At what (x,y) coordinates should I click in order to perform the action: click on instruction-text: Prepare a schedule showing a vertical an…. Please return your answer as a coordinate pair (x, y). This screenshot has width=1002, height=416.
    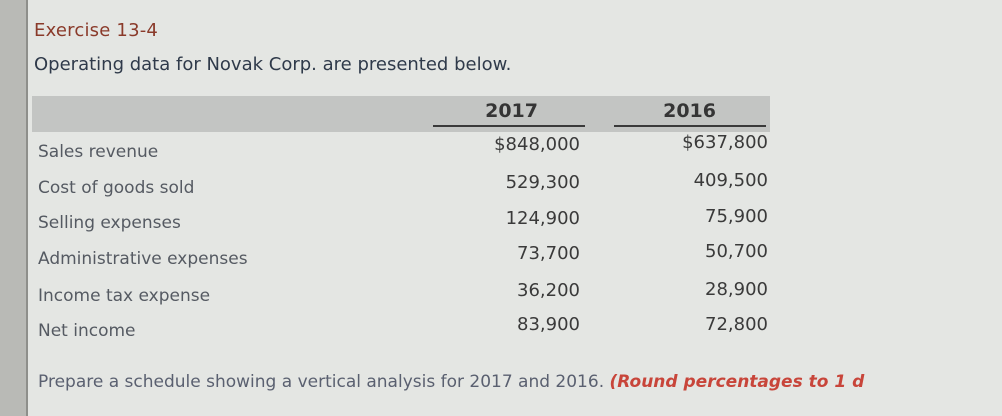
    Looking at the image, I should click on (451, 382).